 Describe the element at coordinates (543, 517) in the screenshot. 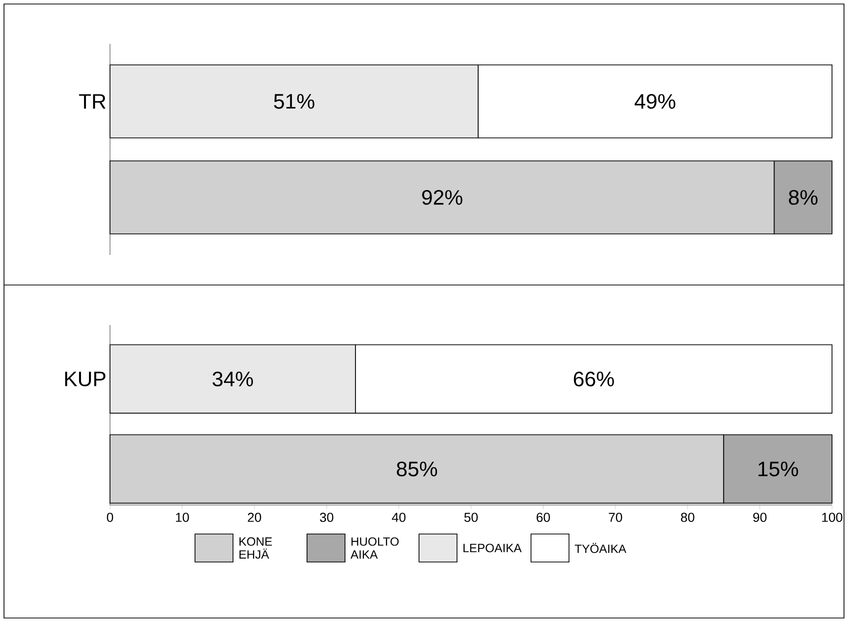

I see `x-tick-label: 60` at that location.